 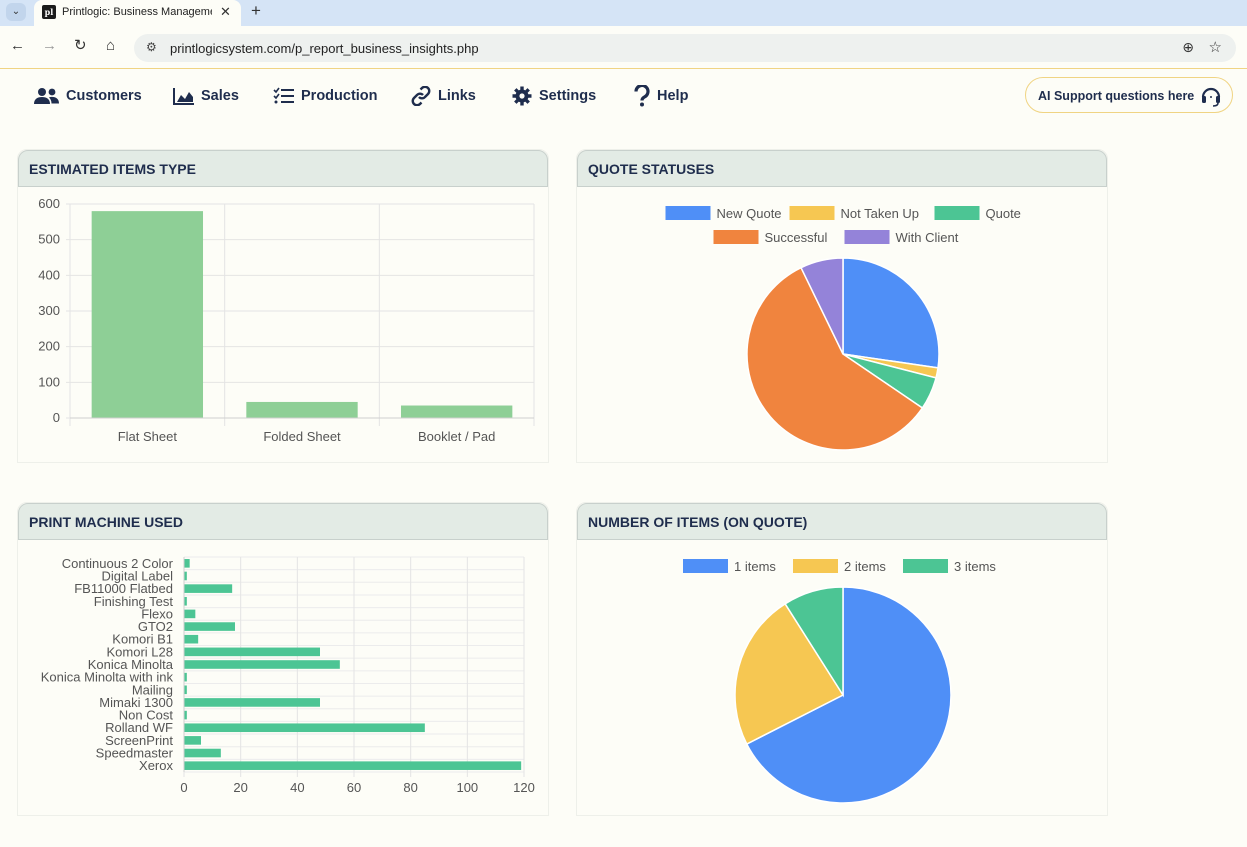 I want to click on y-tick-label: Mimaki 1300, so click(x=136, y=702).